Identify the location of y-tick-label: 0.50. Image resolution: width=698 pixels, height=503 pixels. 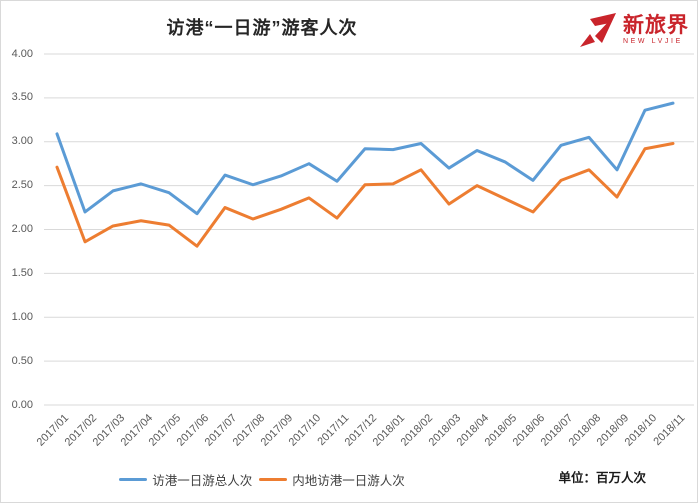
(22, 360).